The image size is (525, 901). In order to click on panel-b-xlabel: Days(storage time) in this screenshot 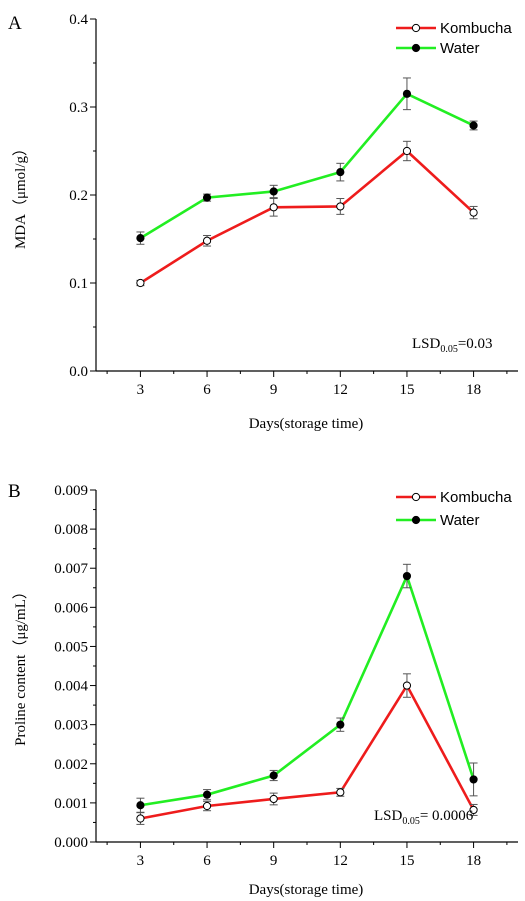, I will do `click(306, 890)`.